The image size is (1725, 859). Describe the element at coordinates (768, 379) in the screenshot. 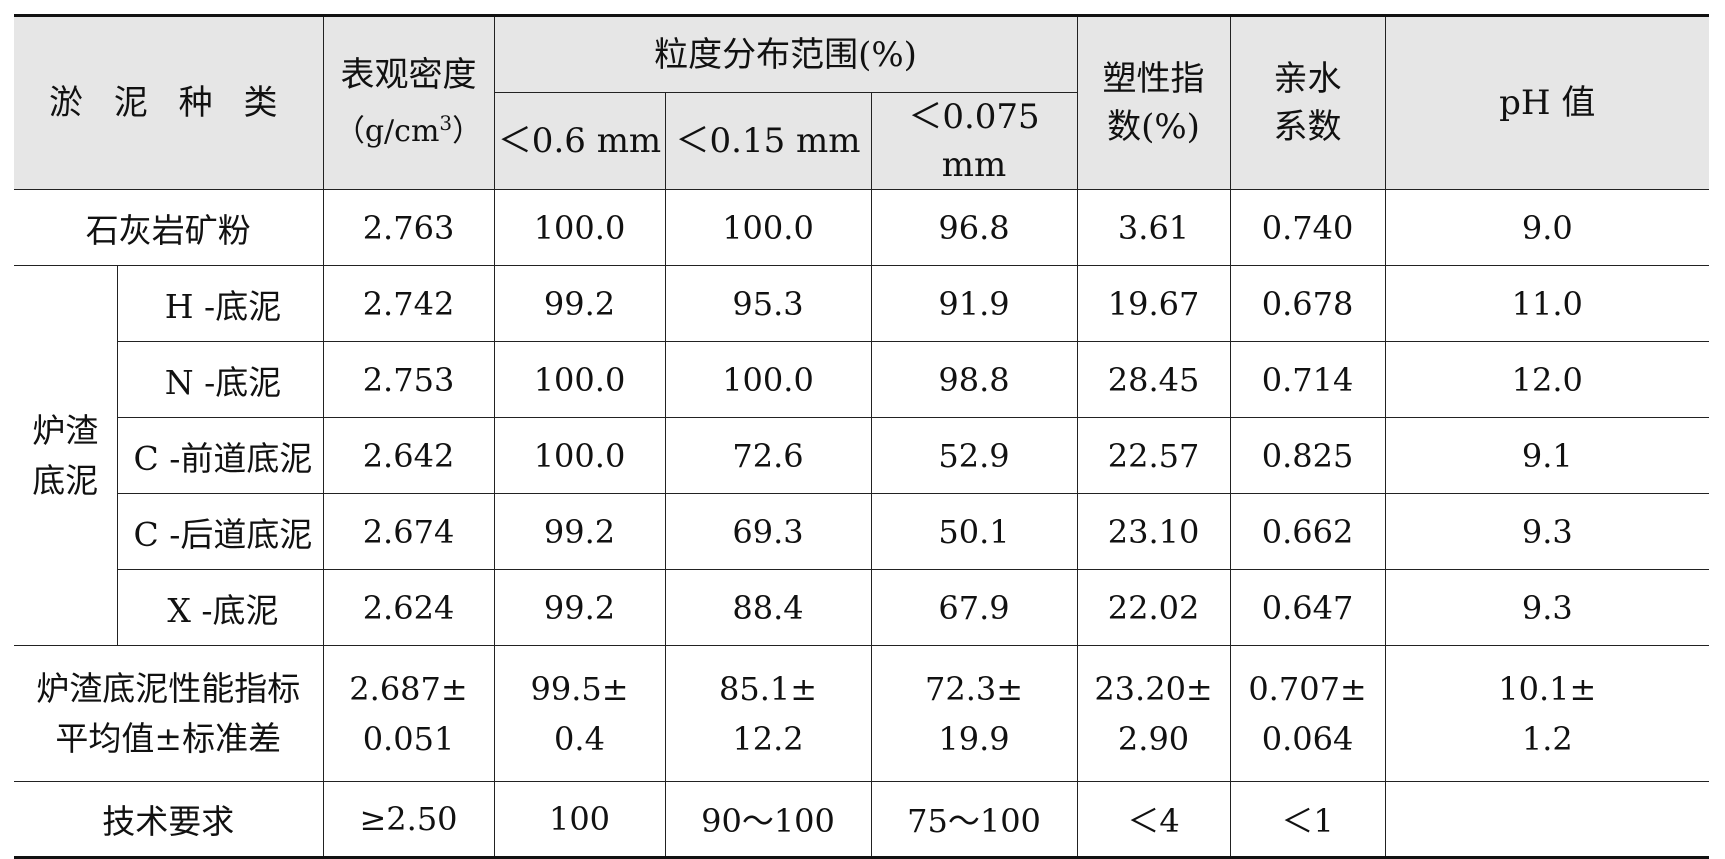

I see `cell-grain-0.15: 100.0` at that location.